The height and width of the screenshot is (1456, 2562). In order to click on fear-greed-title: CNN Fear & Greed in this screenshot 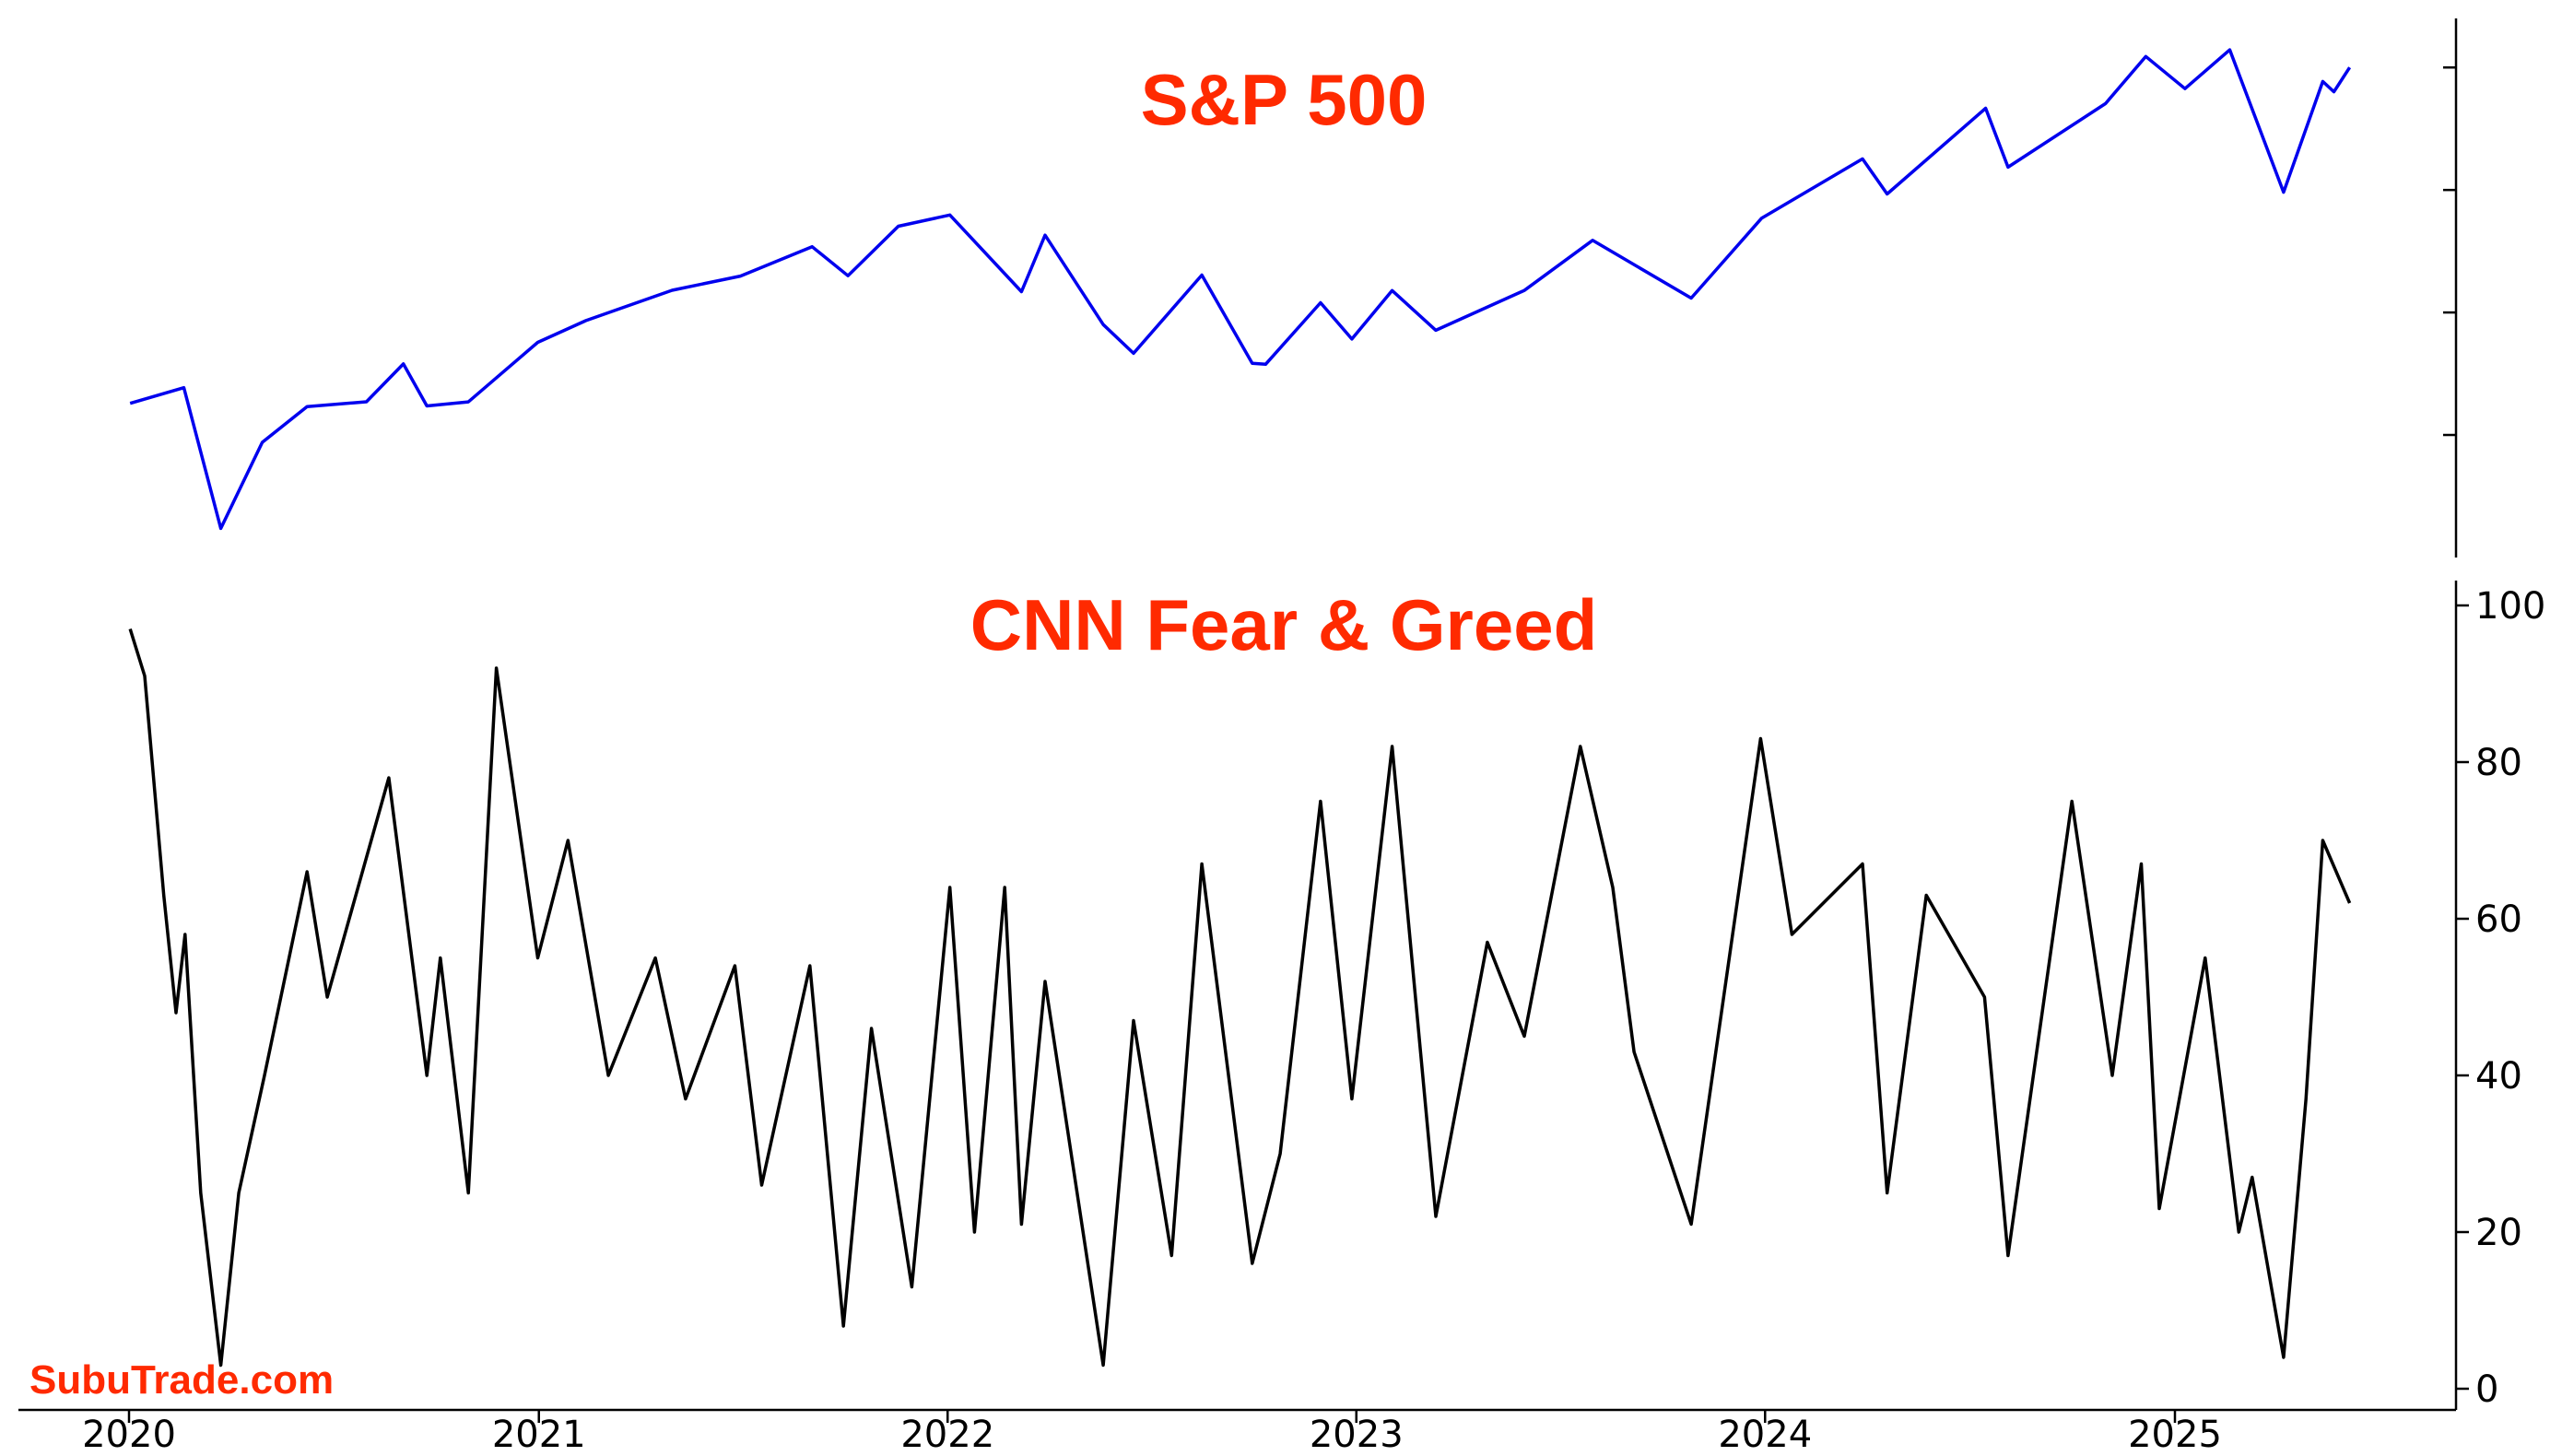, I will do `click(1284, 624)`.